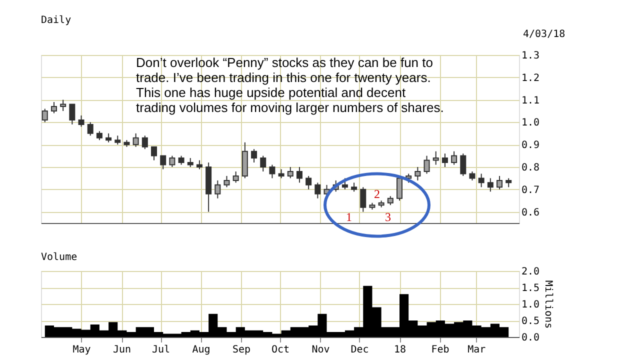 This screenshot has height=360, width=640. Describe the element at coordinates (321, 350) in the screenshot. I see `x-tick-label: Nov` at that location.